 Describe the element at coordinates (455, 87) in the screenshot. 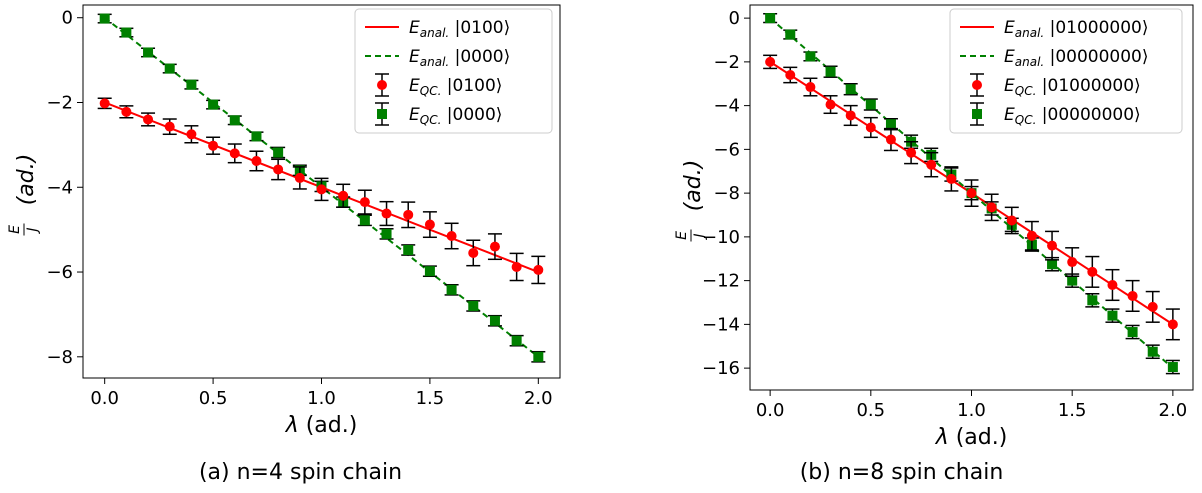

I see `legend-label: EQC. |0100⟩` at that location.